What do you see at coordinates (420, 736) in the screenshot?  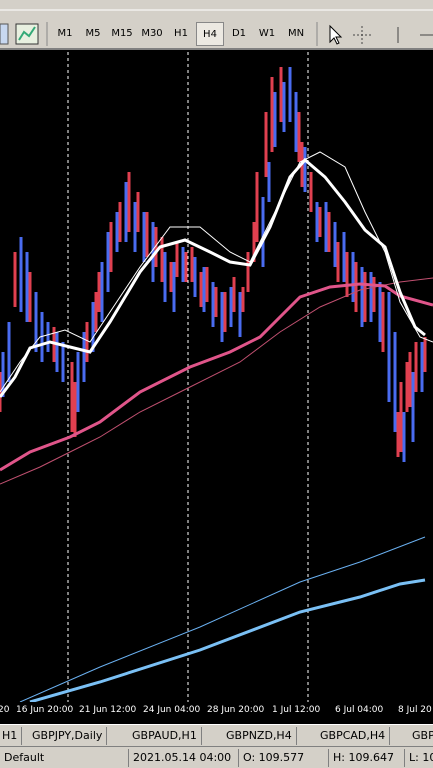 I see `chart-tab: GBP` at bounding box center [420, 736].